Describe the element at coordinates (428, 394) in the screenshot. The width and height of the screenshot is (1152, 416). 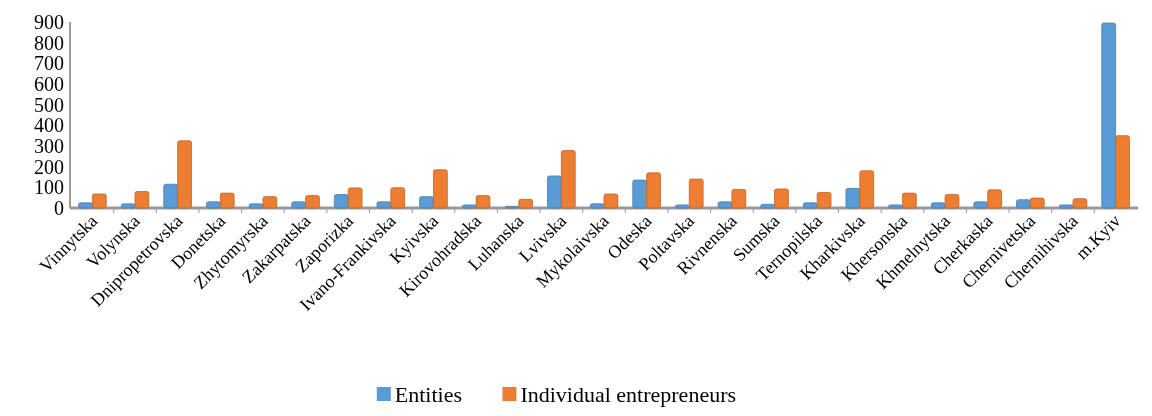
I see `legend-label: Entities` at that location.